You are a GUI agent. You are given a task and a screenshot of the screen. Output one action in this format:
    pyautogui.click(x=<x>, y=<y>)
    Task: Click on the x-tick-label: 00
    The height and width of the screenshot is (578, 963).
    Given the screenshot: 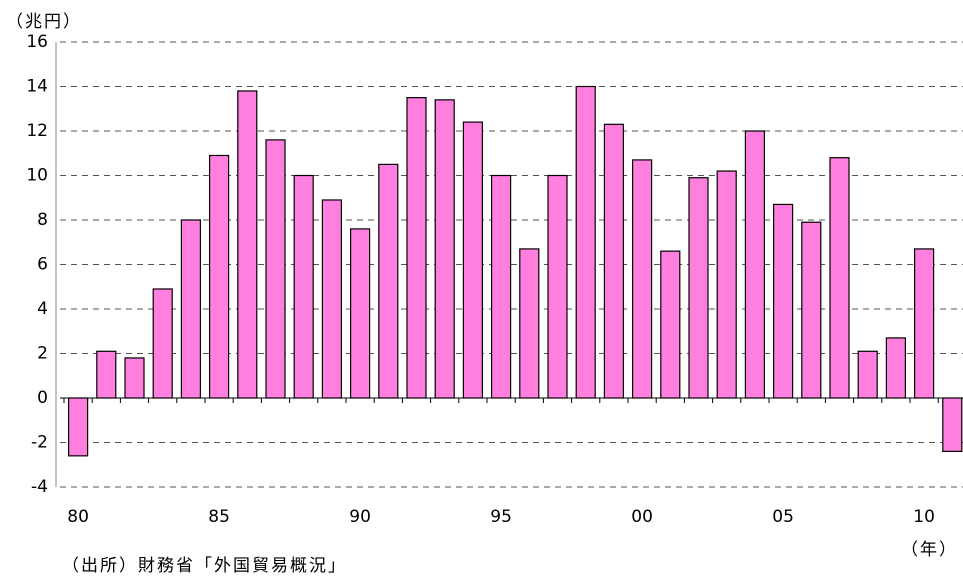 What is the action you would take?
    pyautogui.click(x=642, y=517)
    